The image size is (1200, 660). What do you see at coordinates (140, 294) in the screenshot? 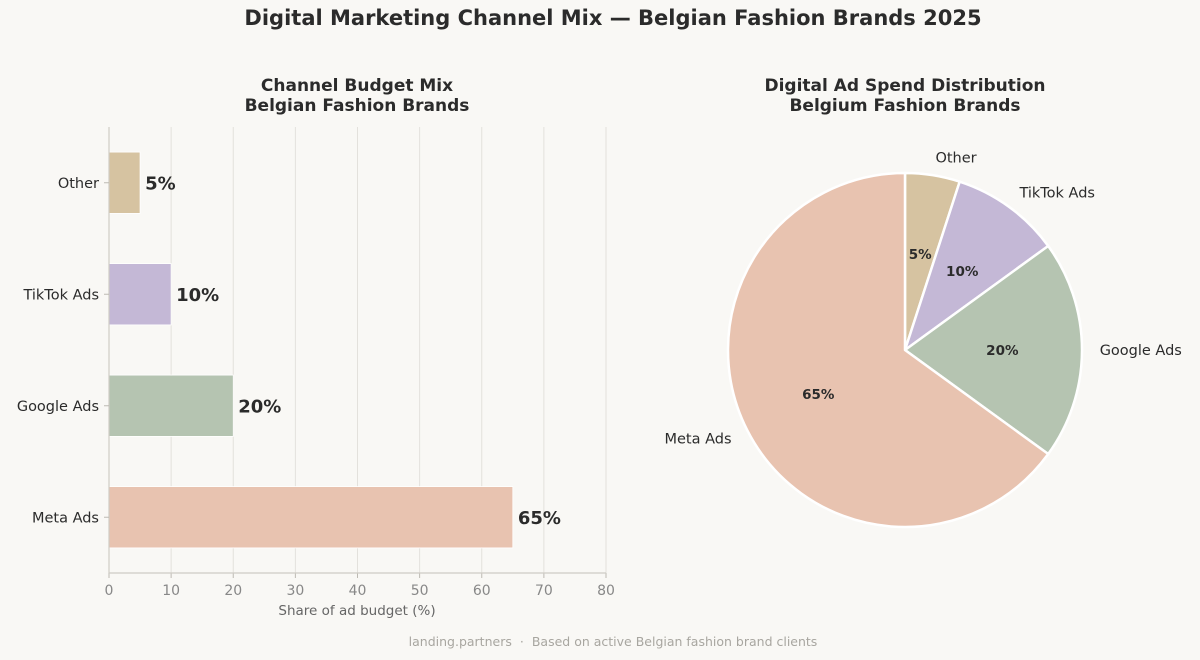
I see `bar-tiktok-ads` at bounding box center [140, 294].